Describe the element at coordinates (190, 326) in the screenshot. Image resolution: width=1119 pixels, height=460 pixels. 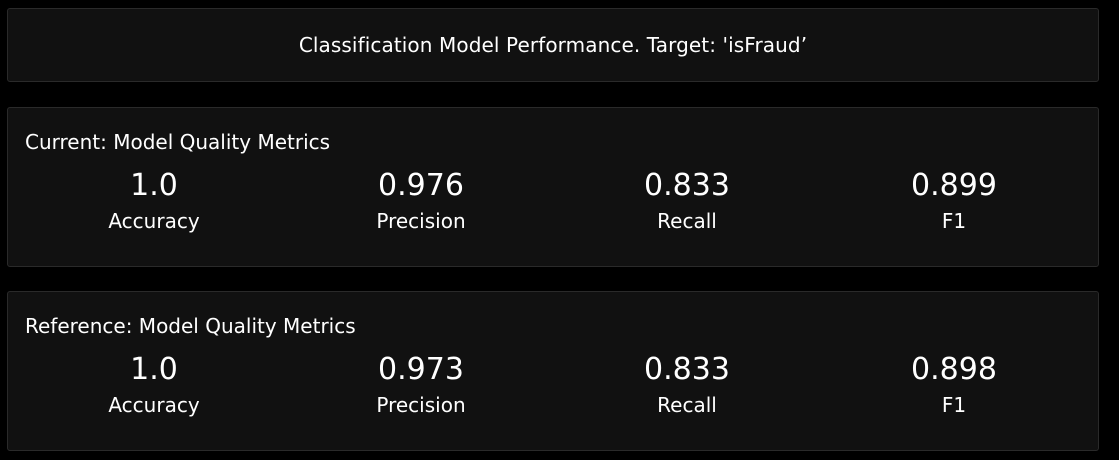
I see `reference-metrics-heading: Reference: Model Quality Metrics` at that location.